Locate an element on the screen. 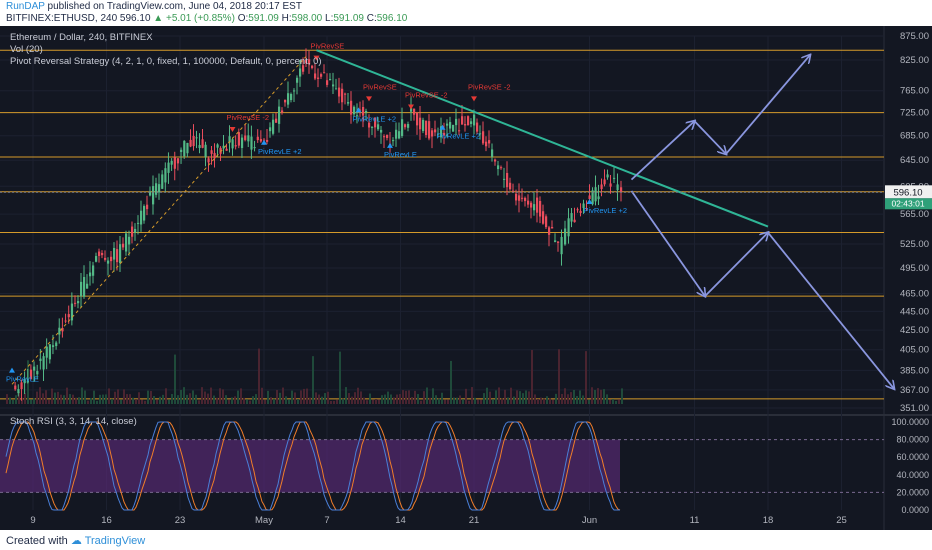 The width and height of the screenshot is (932, 550). x-tick-label: 23 is located at coordinates (180, 520).